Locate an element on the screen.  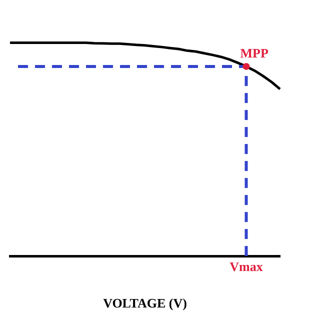
annotation: MPP is located at coordinates (254, 52).